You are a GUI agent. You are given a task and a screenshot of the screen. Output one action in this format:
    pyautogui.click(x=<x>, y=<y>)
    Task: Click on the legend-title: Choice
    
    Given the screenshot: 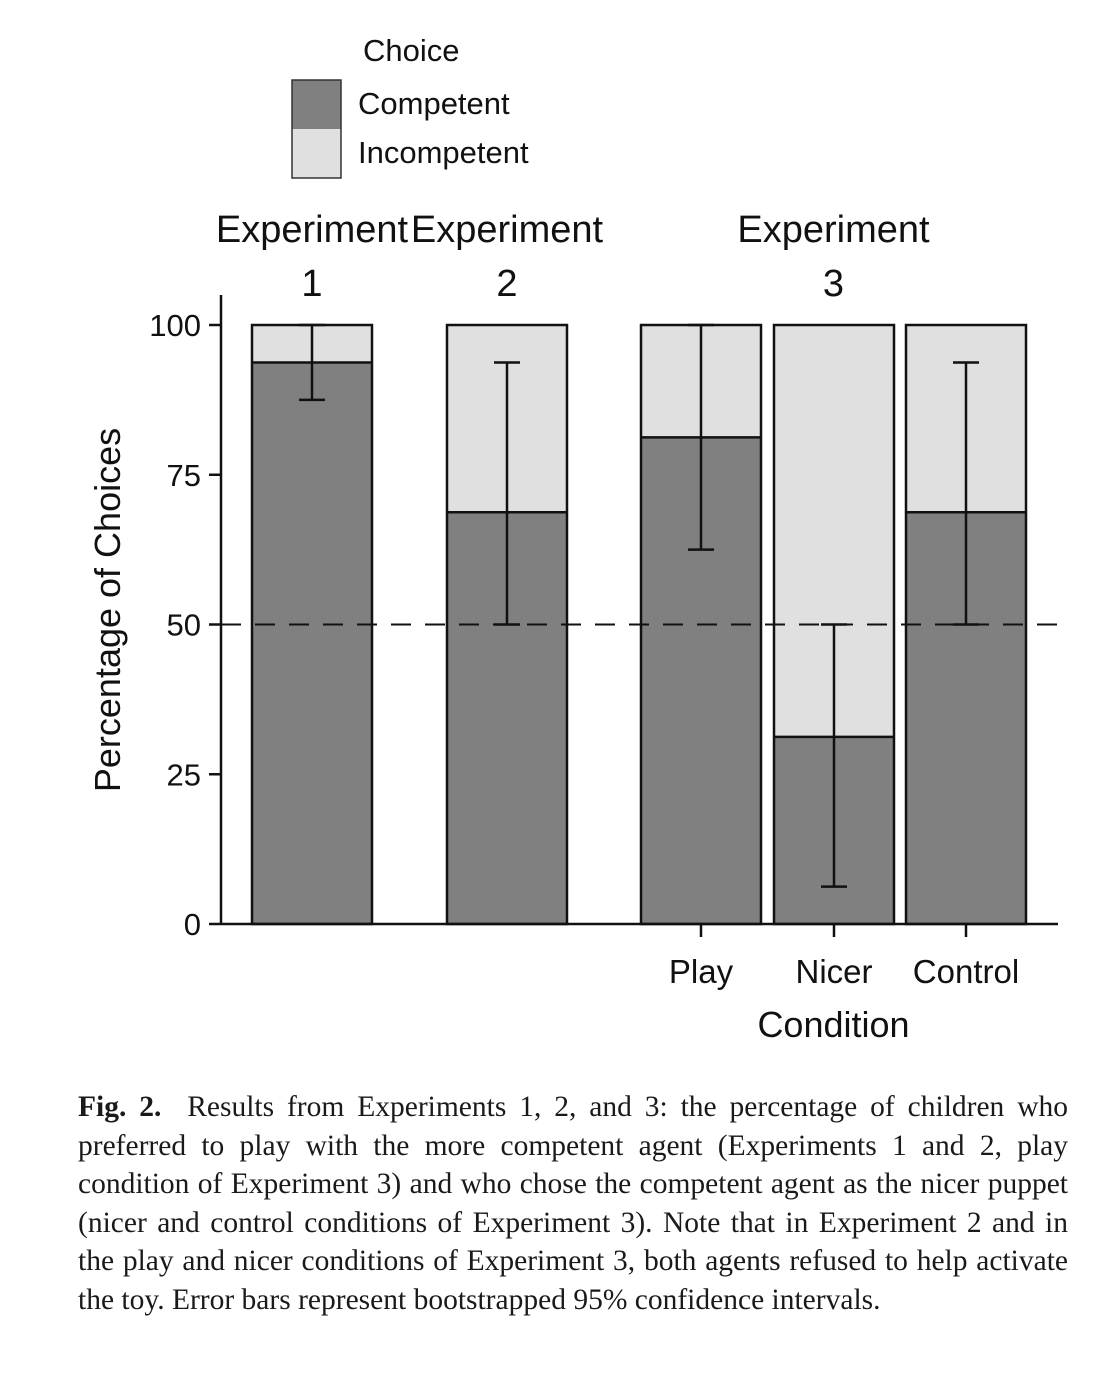 What is the action you would take?
    pyautogui.click(x=411, y=50)
    